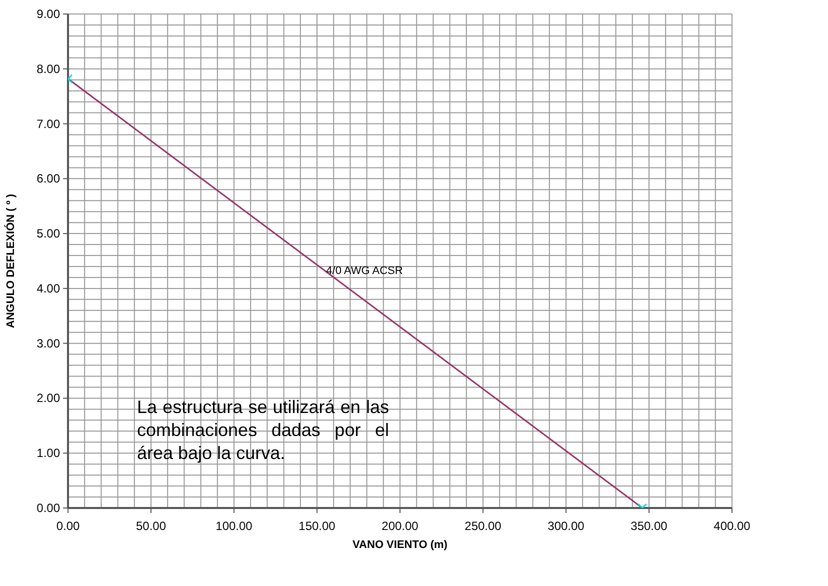 Image resolution: width=828 pixels, height=586 pixels. I want to click on y-tick-label: 0.00, so click(48, 508).